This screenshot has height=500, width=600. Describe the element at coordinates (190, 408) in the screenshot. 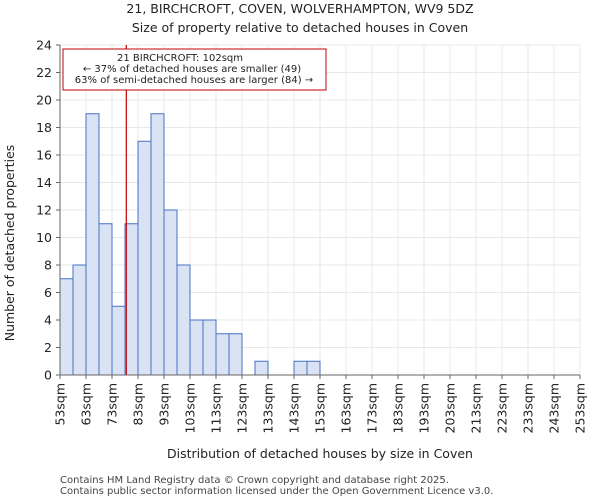

I see `x-tick-label: 103sqm` at that location.